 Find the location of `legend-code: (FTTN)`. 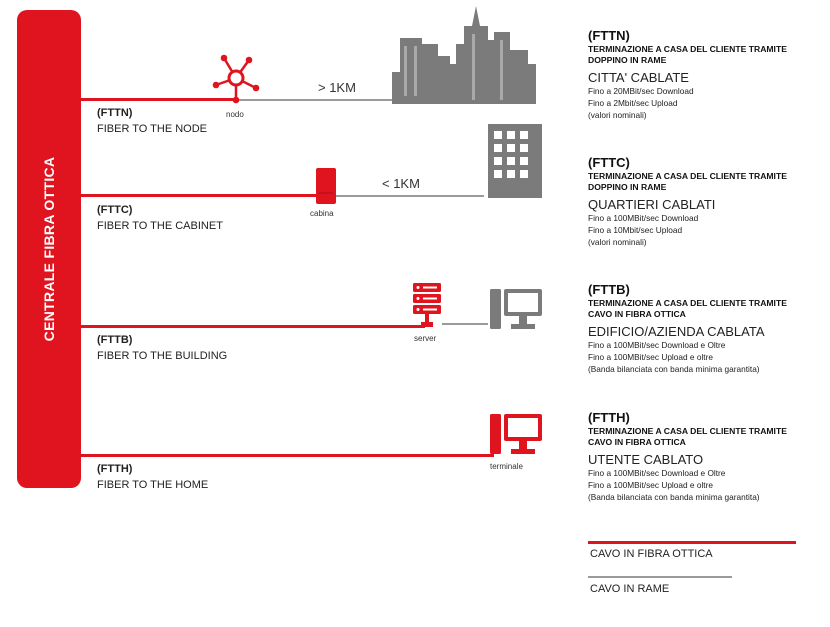

legend-code: (FTTN) is located at coordinates (609, 35).